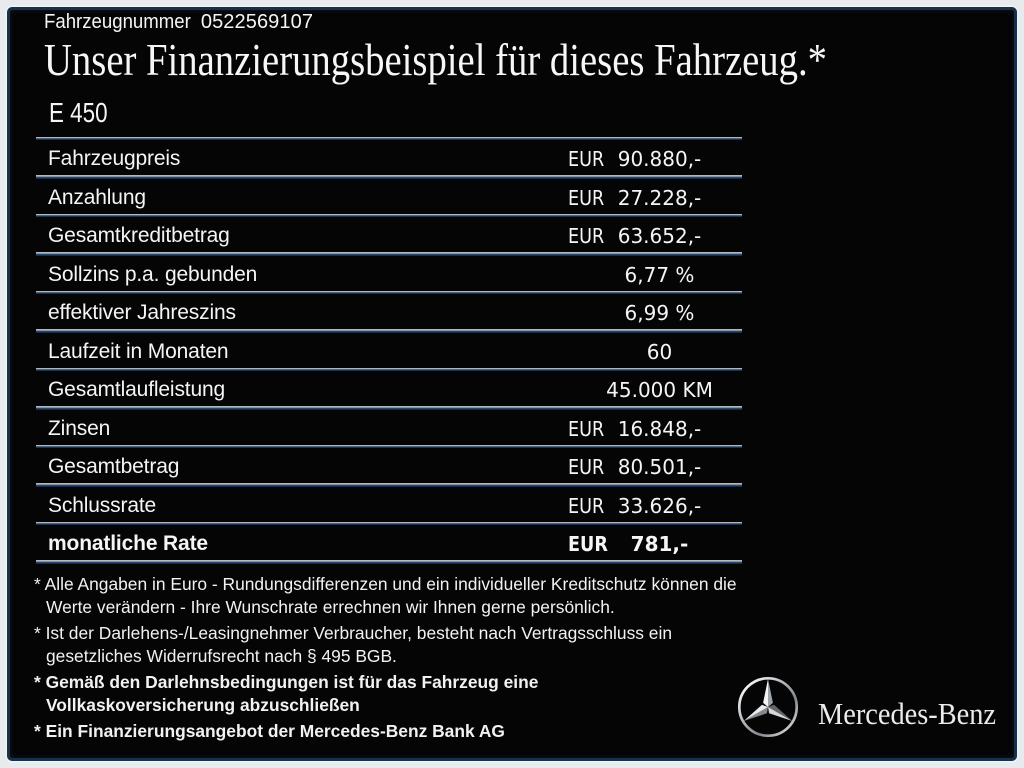 The width and height of the screenshot is (1024, 768). Describe the element at coordinates (659, 159) in the screenshot. I see `row-value: 90.880,-` at that location.